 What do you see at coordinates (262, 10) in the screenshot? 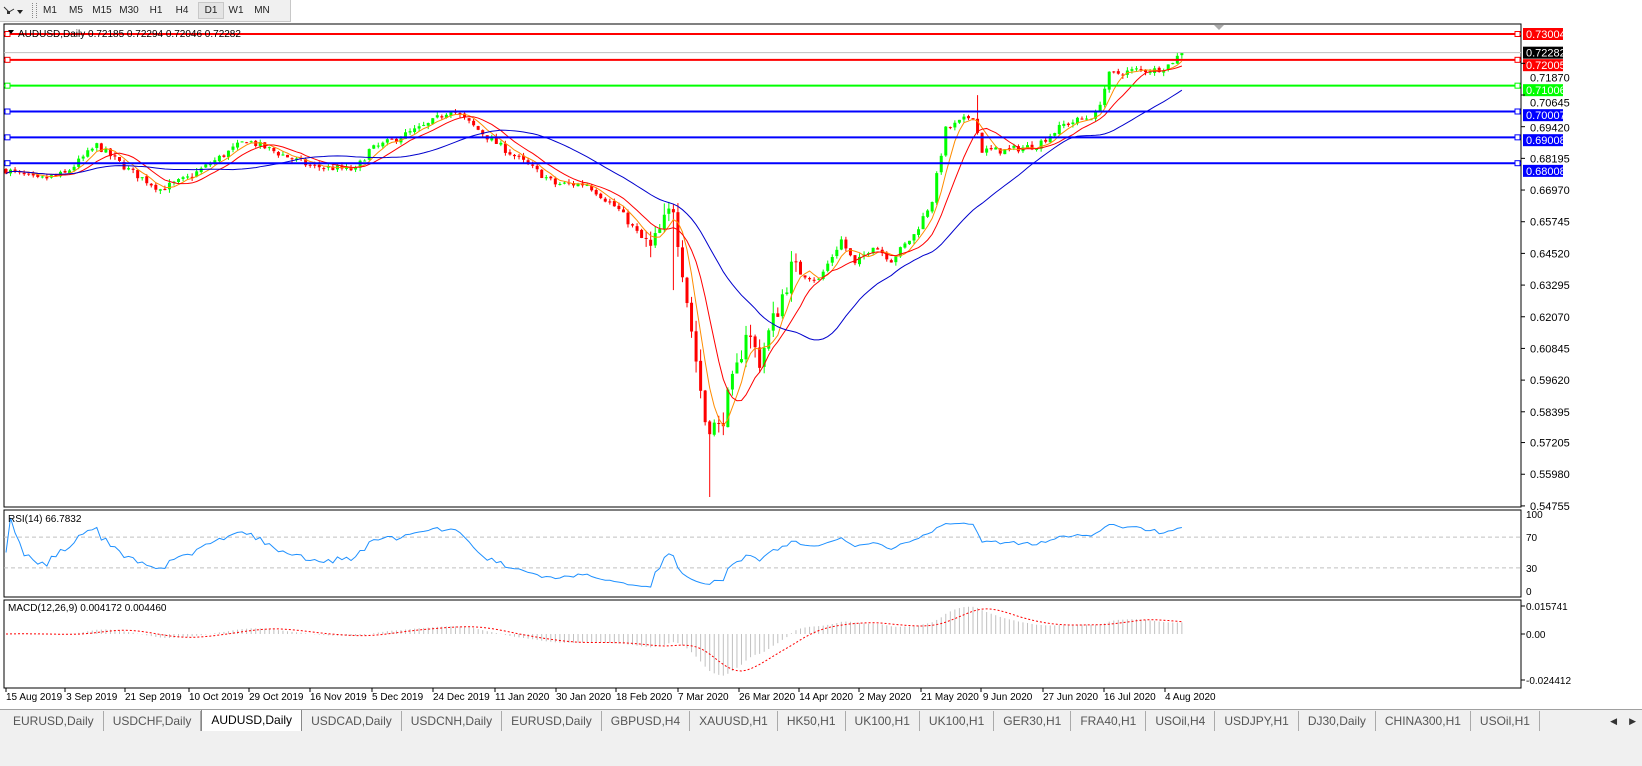
I see `timeframe-mn: MN` at bounding box center [262, 10].